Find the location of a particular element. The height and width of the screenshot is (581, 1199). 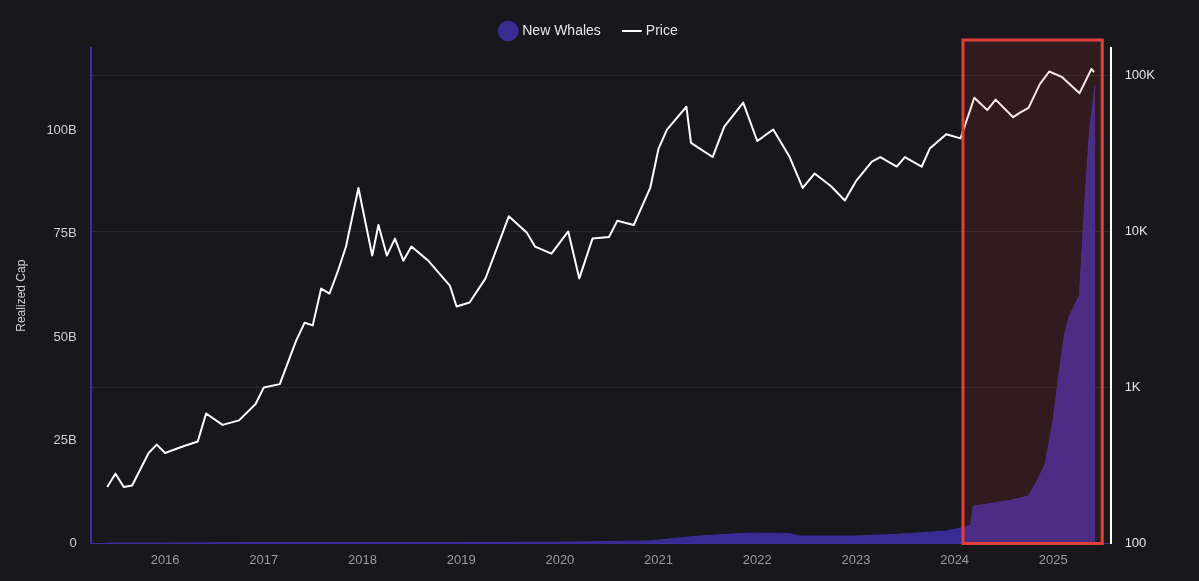

x-tick-label: 2022 is located at coordinates (757, 559).